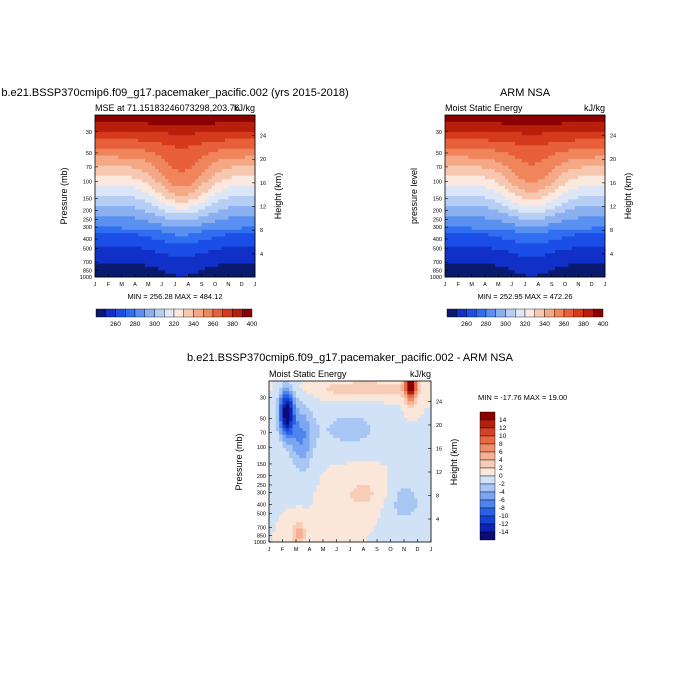 The height and width of the screenshot is (700, 700). I want to click on colorbar-label: 360, so click(213, 324).